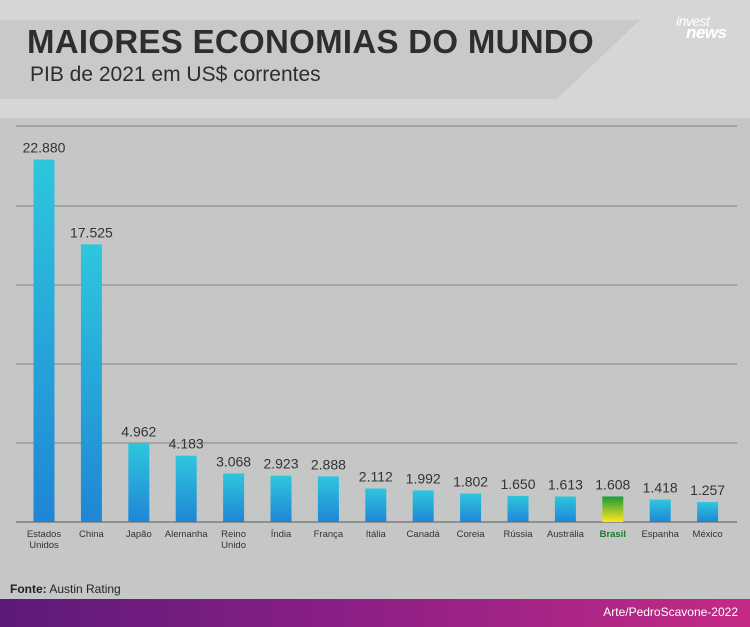 Image resolution: width=750 pixels, height=627 pixels. What do you see at coordinates (423, 478) in the screenshot?
I see `value-label: 1.992` at bounding box center [423, 478].